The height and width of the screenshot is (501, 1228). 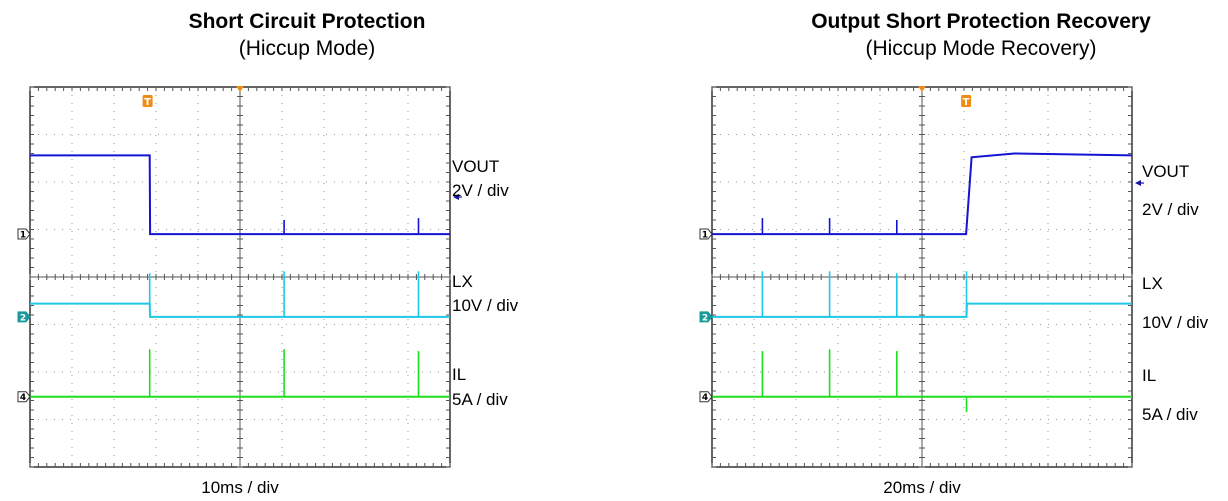 I want to click on chart-subtitle: (Hiccup Mode), so click(x=307, y=48).